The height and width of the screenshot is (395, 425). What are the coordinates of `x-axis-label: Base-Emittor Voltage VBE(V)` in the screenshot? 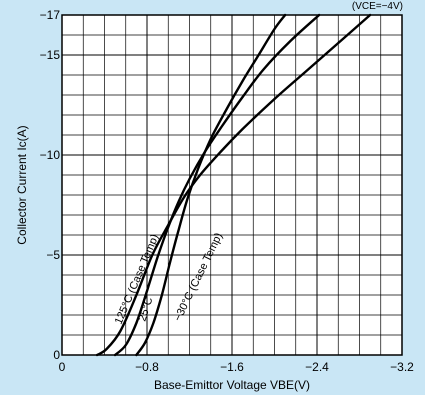 It's located at (232, 385).